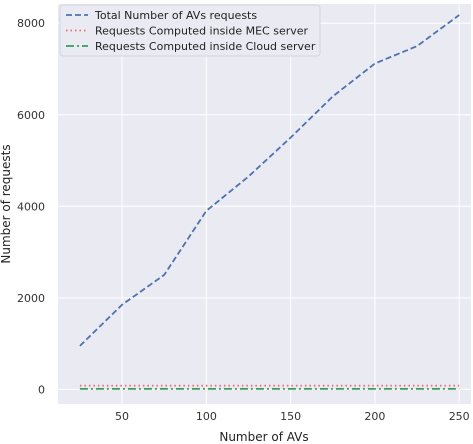 This screenshot has width=473, height=444. Describe the element at coordinates (31, 206) in the screenshot. I see `y-tick-label: 4000` at that location.